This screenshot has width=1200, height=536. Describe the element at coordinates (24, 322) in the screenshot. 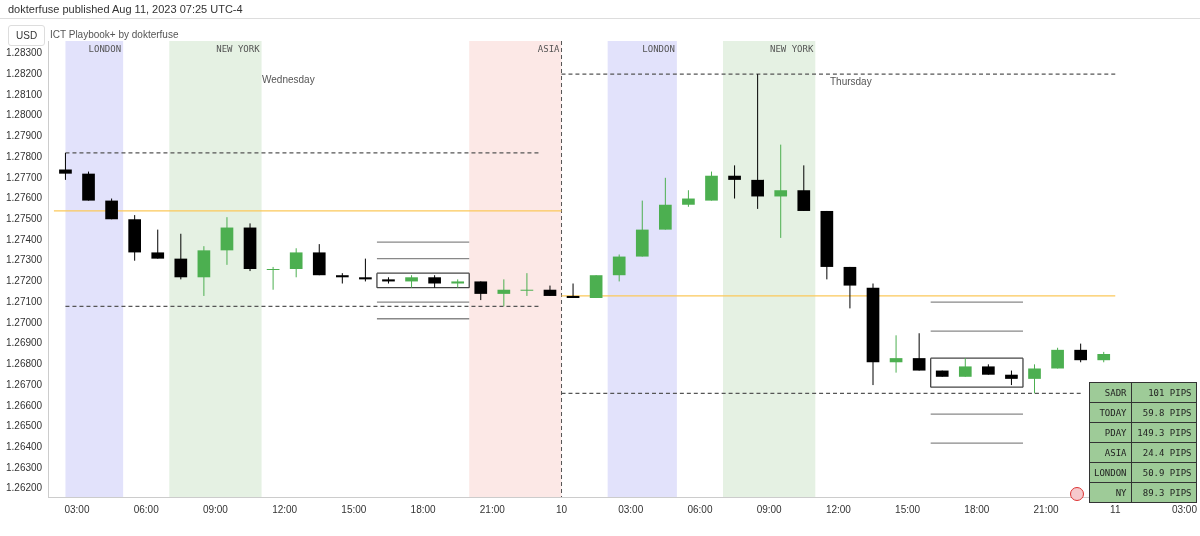

I see `y-tick-label: 1.27000` at that location.